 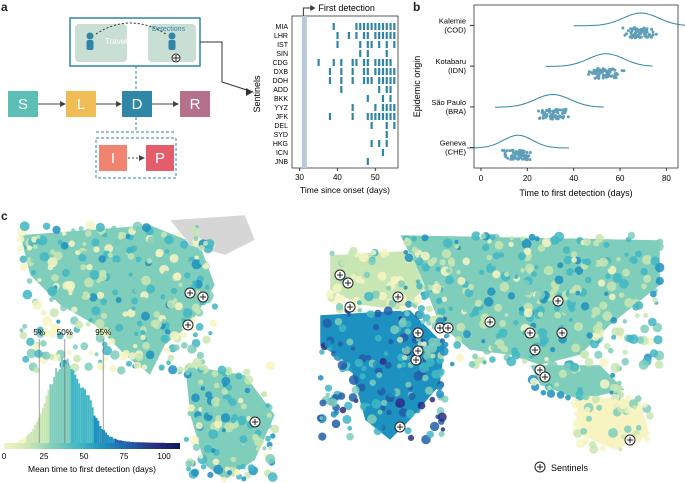 What do you see at coordinates (4, 456) in the screenshot?
I see `colorbar-tick-label: 0` at bounding box center [4, 456].